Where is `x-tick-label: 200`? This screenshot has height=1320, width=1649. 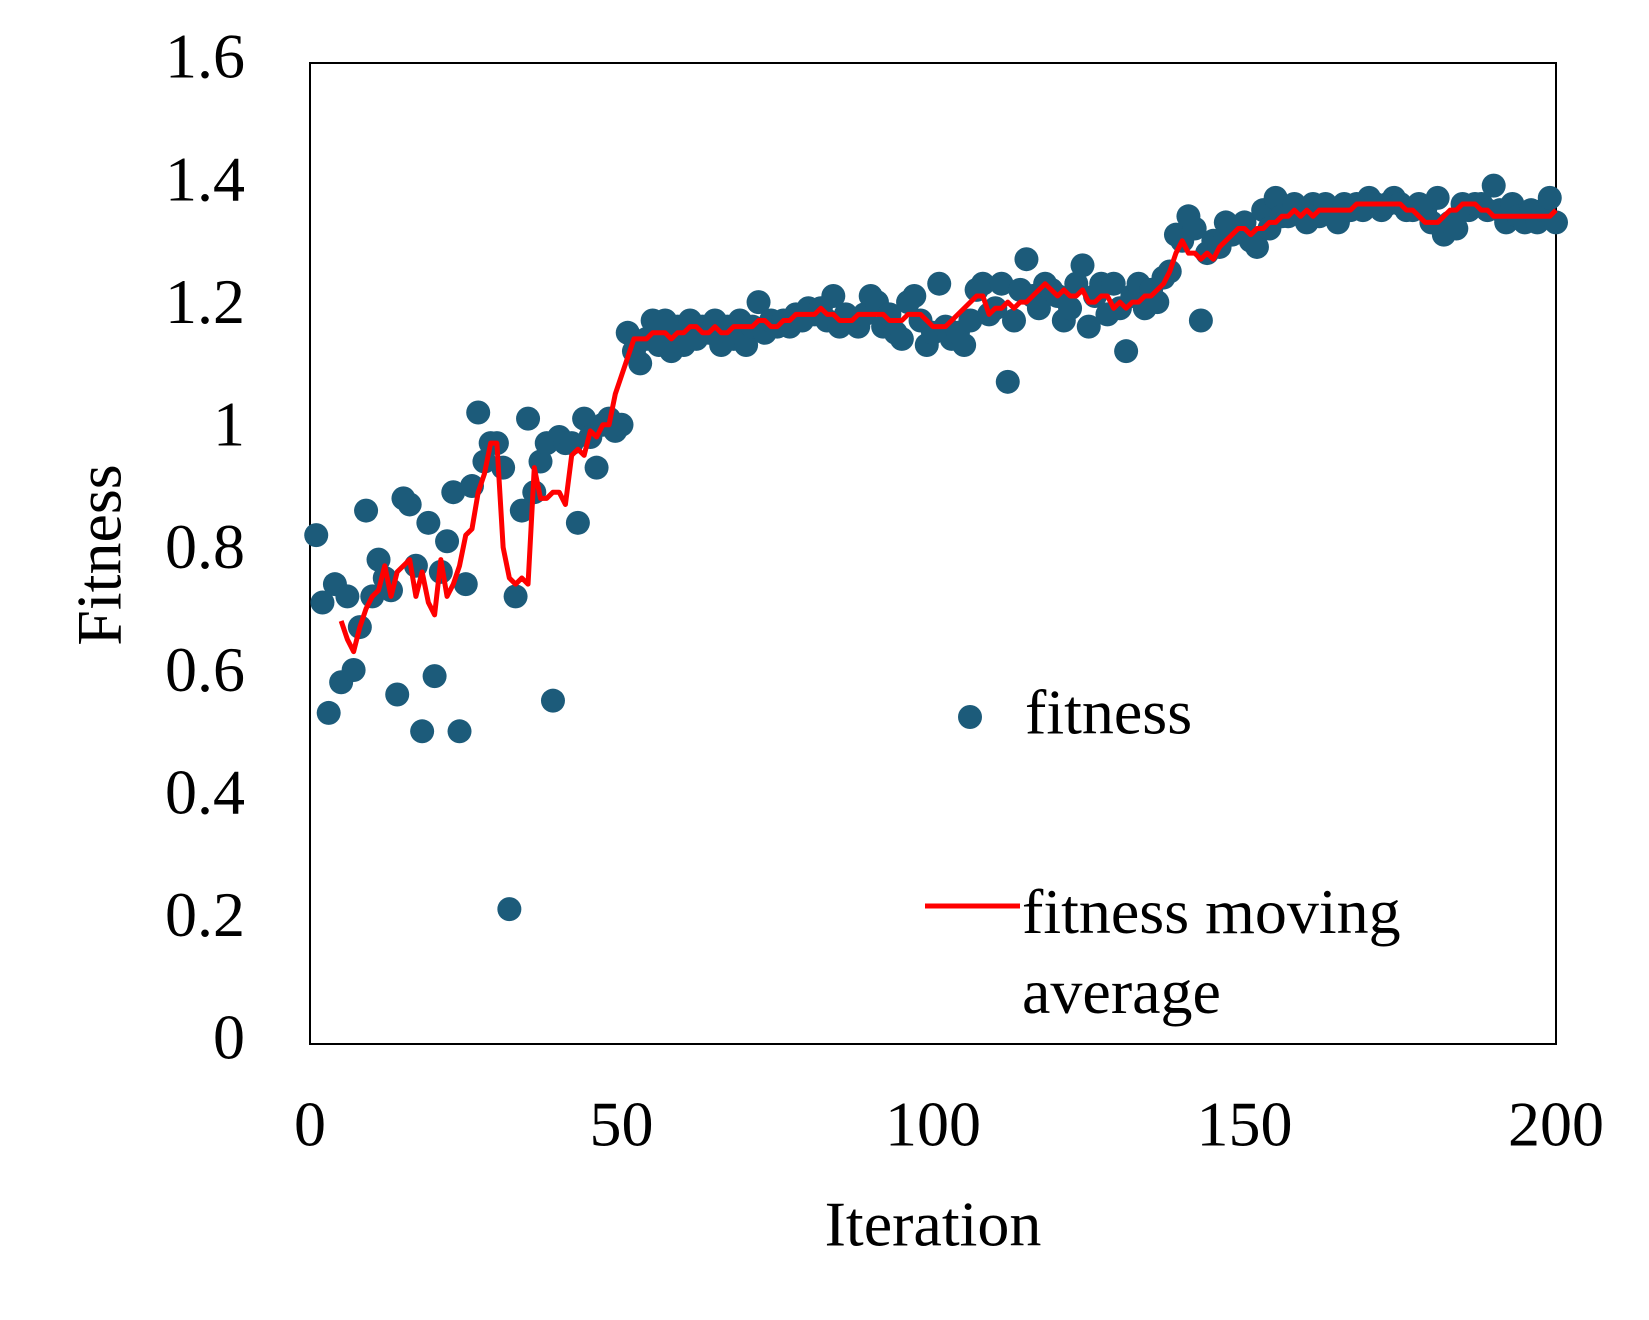 x-tick-label: 200 is located at coordinates (1556, 1124).